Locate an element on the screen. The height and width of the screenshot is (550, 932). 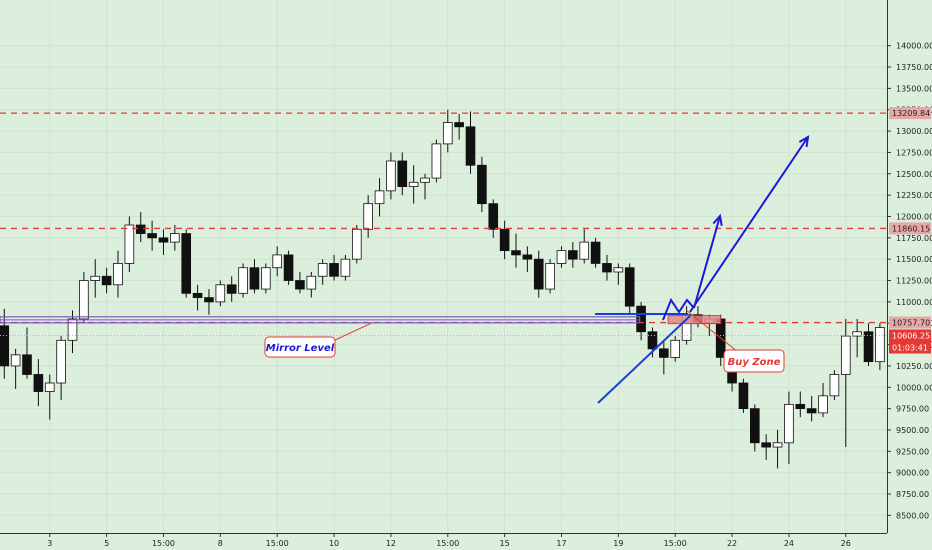
y-tick-label: 9750.00 is located at coordinates (912, 409).